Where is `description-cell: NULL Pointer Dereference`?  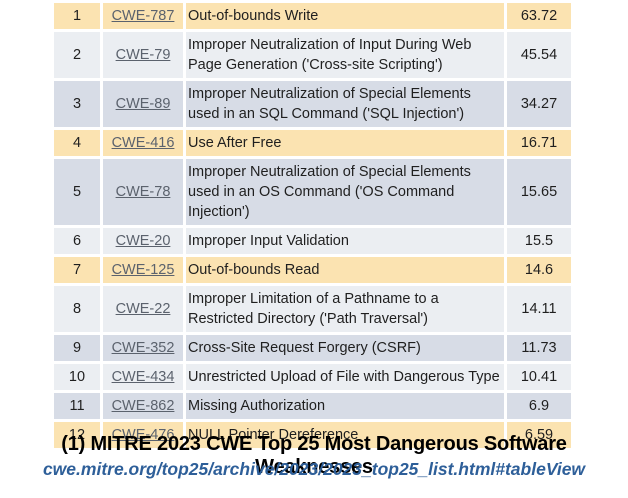
description-cell: NULL Pointer Dereference is located at coordinates (345, 435).